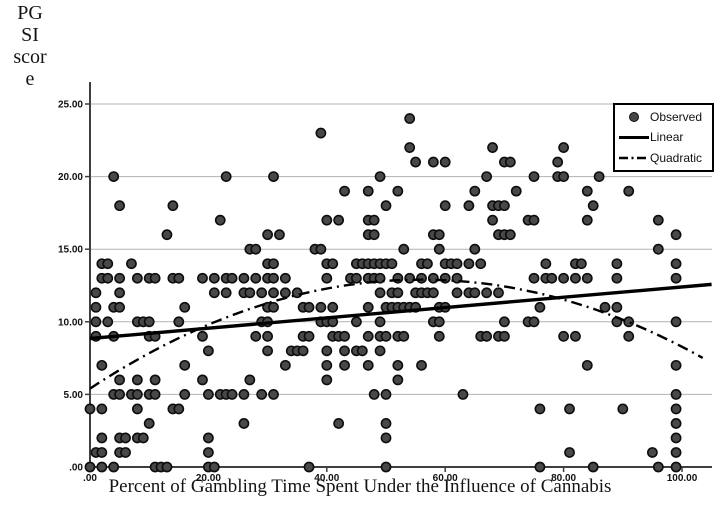  What do you see at coordinates (70, 322) in the screenshot?
I see `y-tick-label: 10.00` at bounding box center [70, 322].